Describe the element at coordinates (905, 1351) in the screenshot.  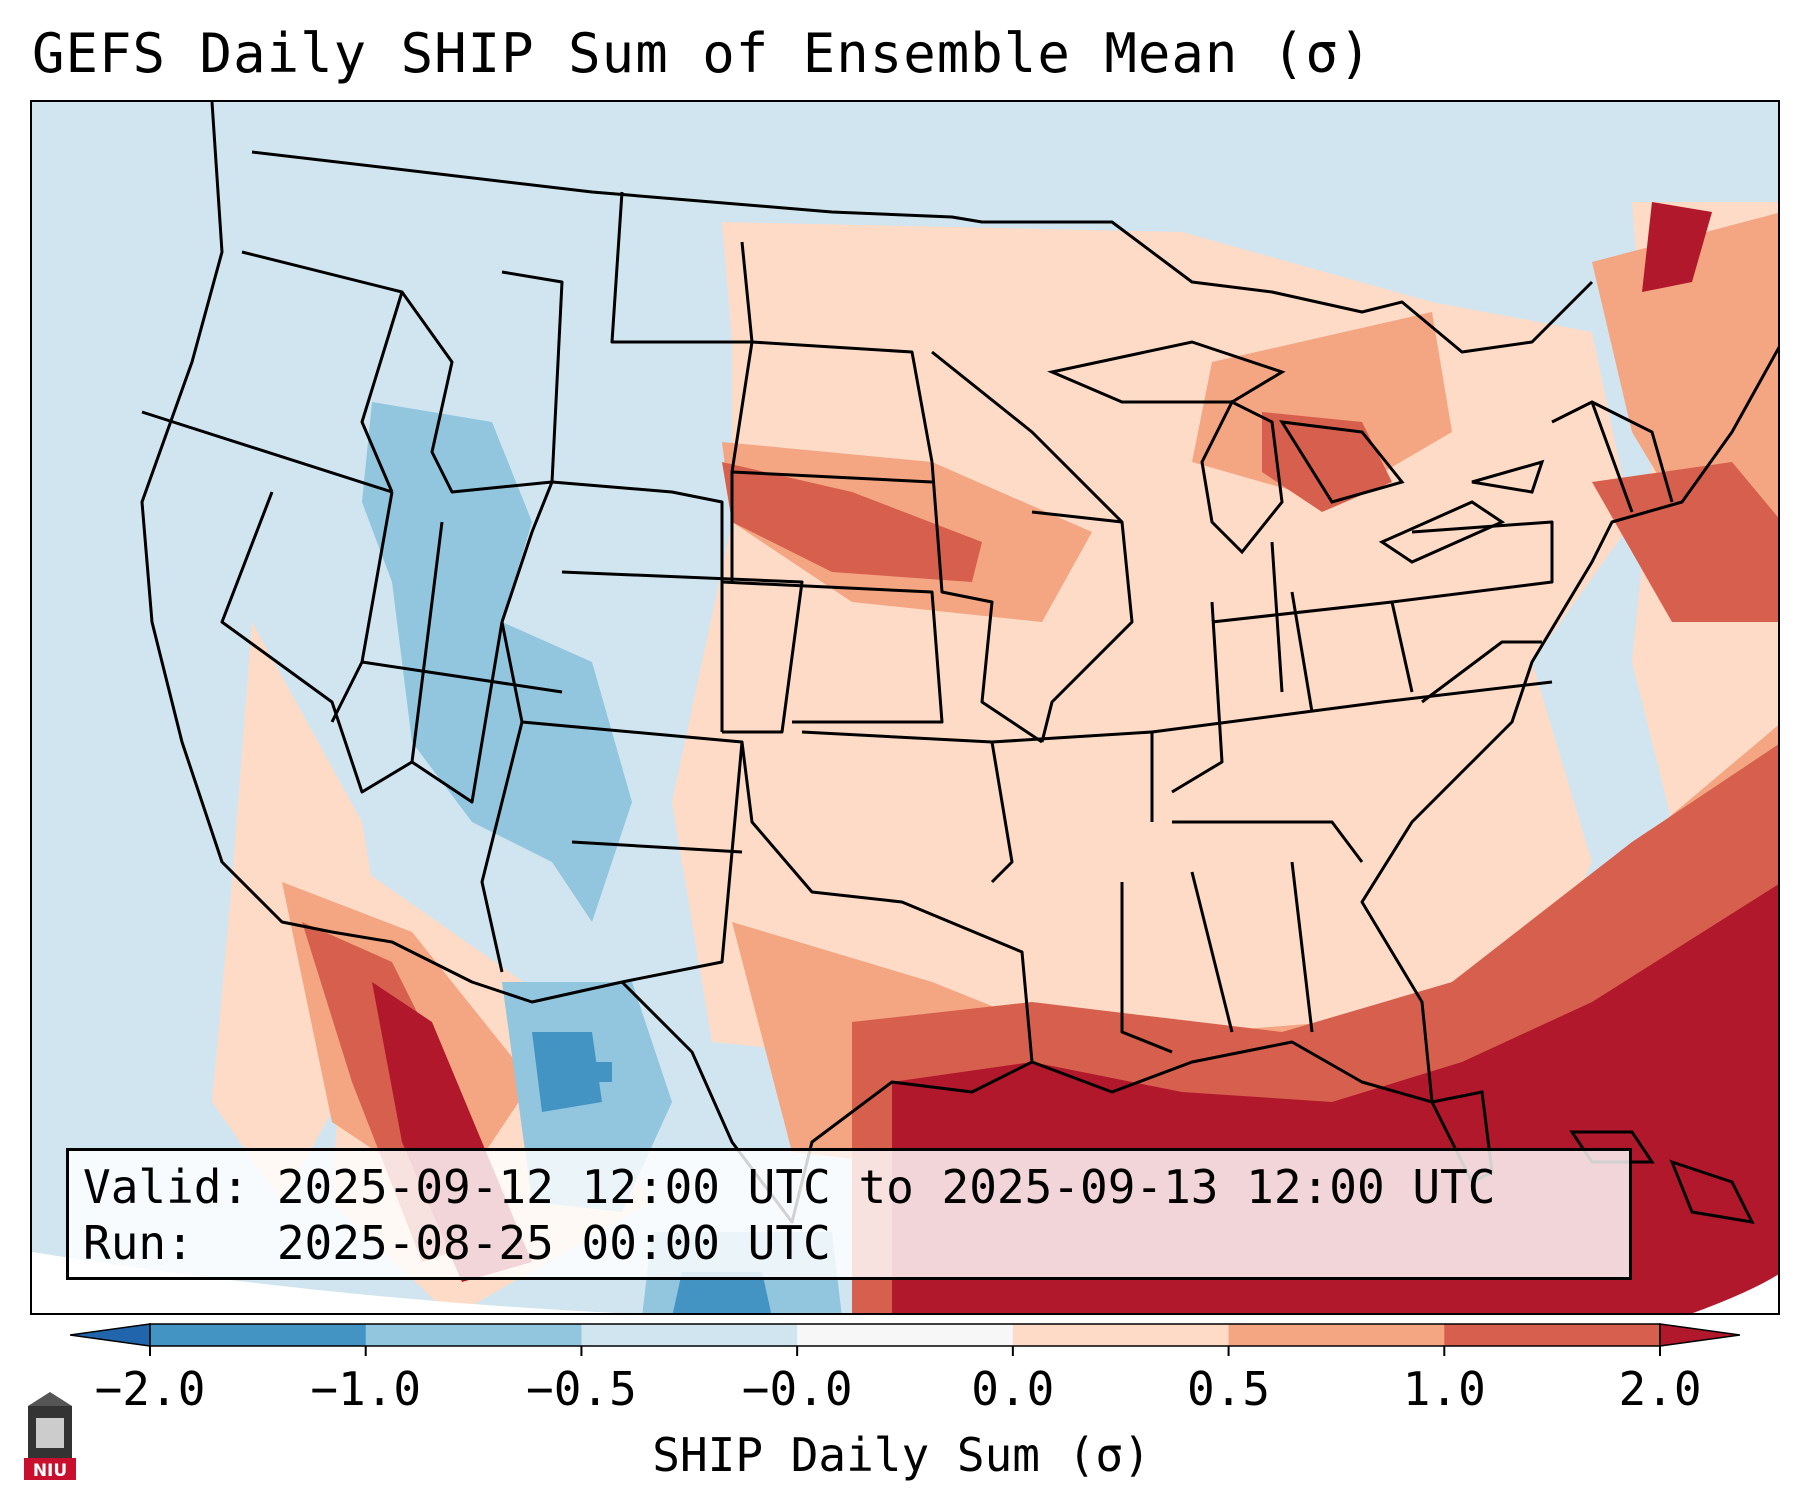
I see `colorbar-ticks` at that location.